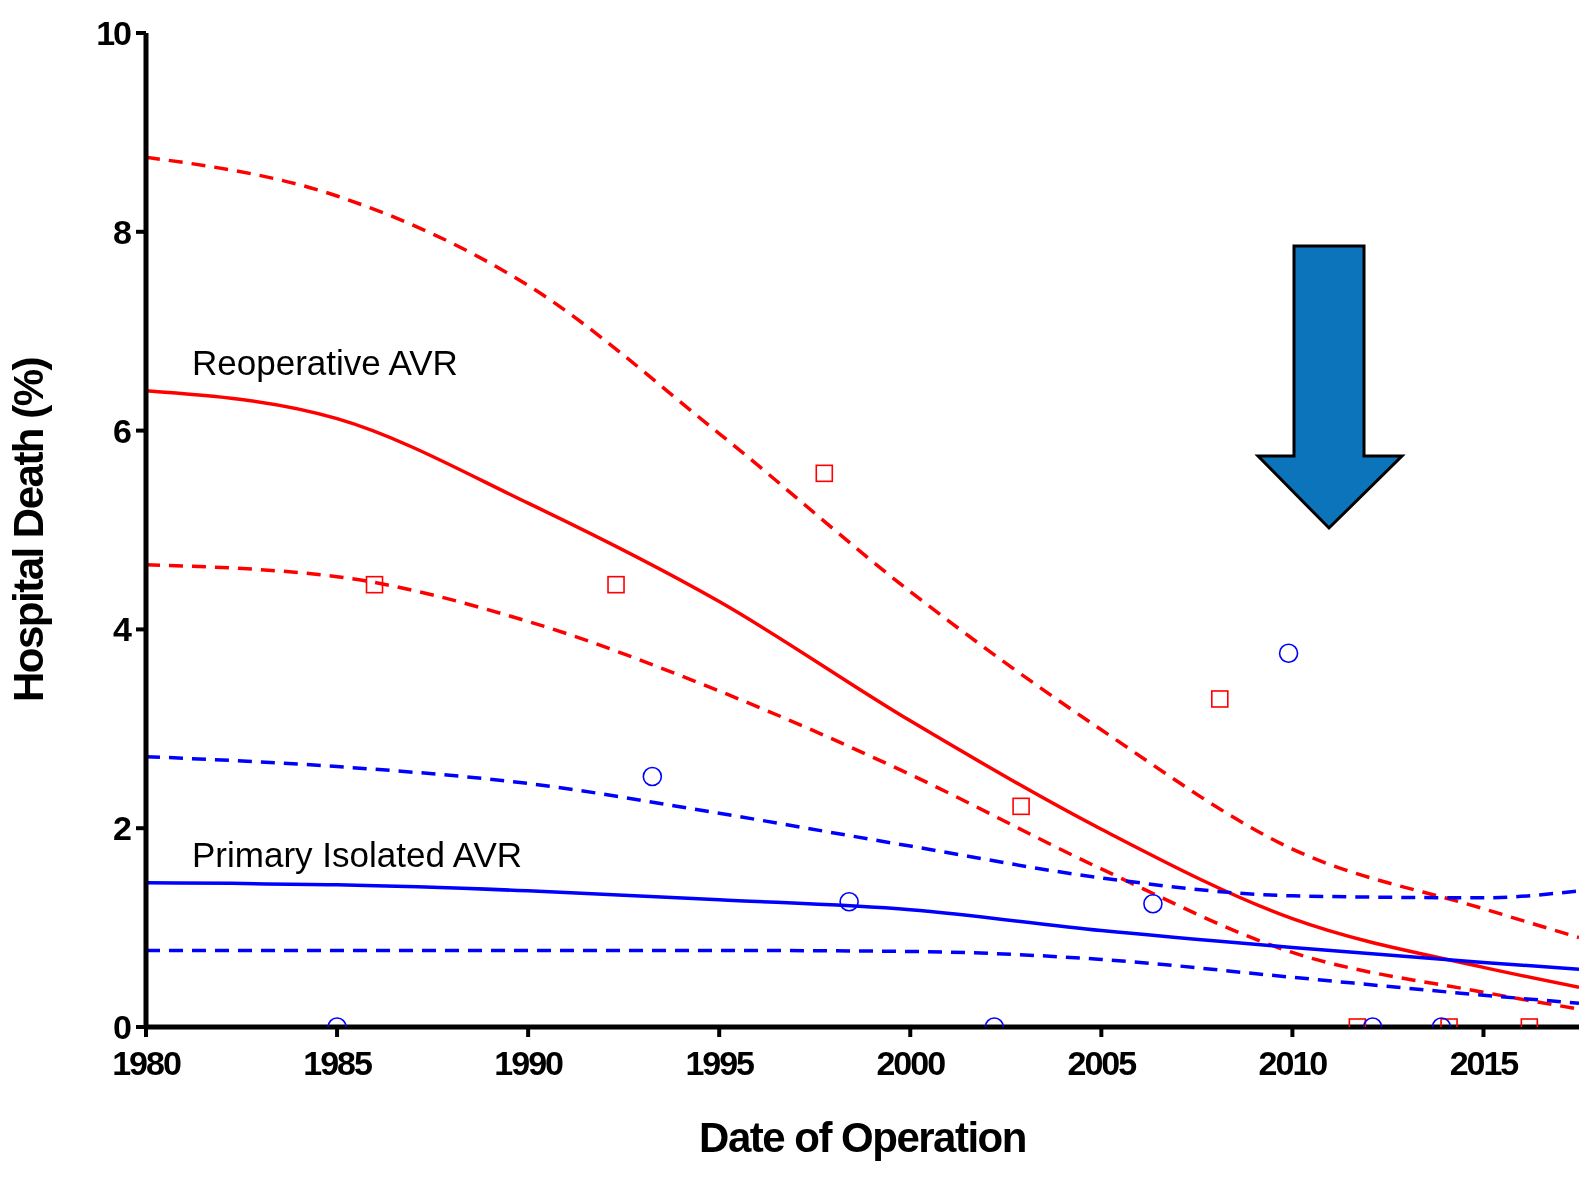 Image resolution: width=1587 pixels, height=1180 pixels. What do you see at coordinates (123, 629) in the screenshot?
I see `y-tick-label: 4` at bounding box center [123, 629].